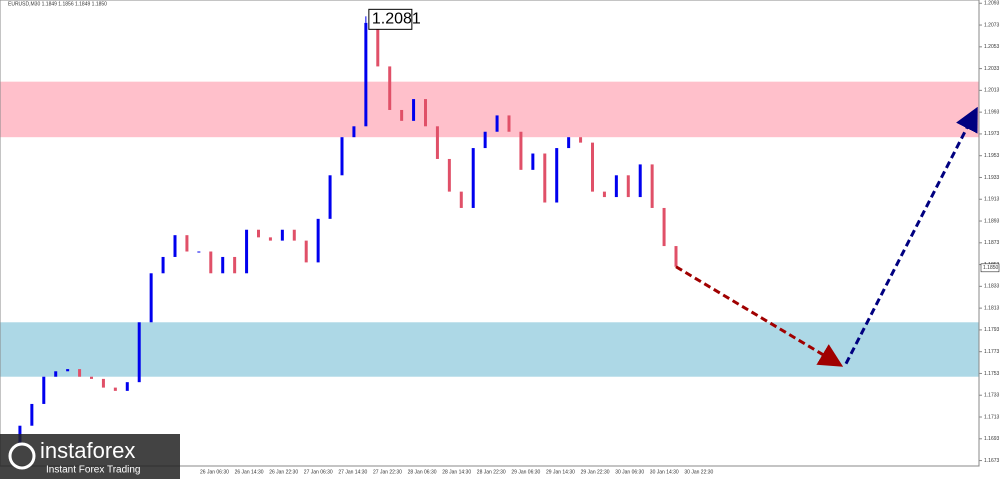  What do you see at coordinates (214, 472) in the screenshot?
I see `x-tick-label: 26 Jan 06:30` at bounding box center [214, 472].